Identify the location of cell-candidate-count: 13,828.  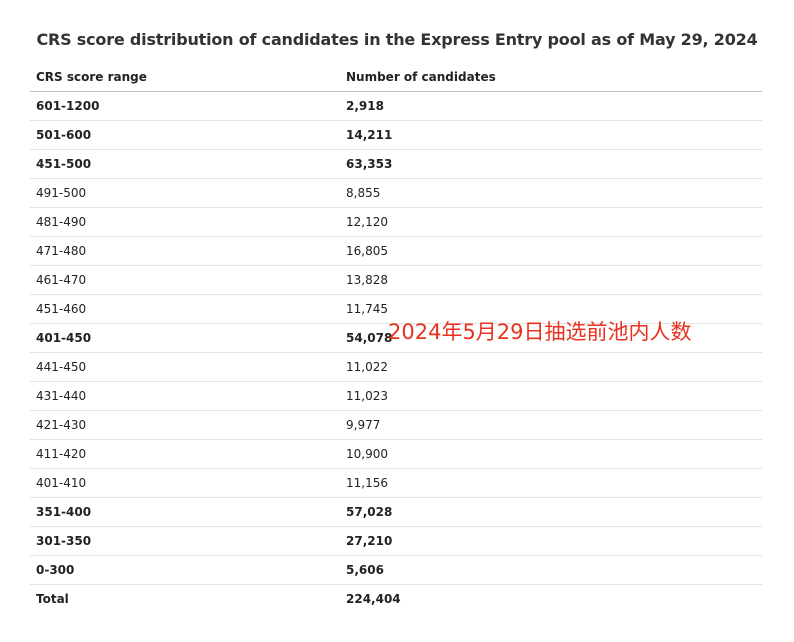
(367, 280).